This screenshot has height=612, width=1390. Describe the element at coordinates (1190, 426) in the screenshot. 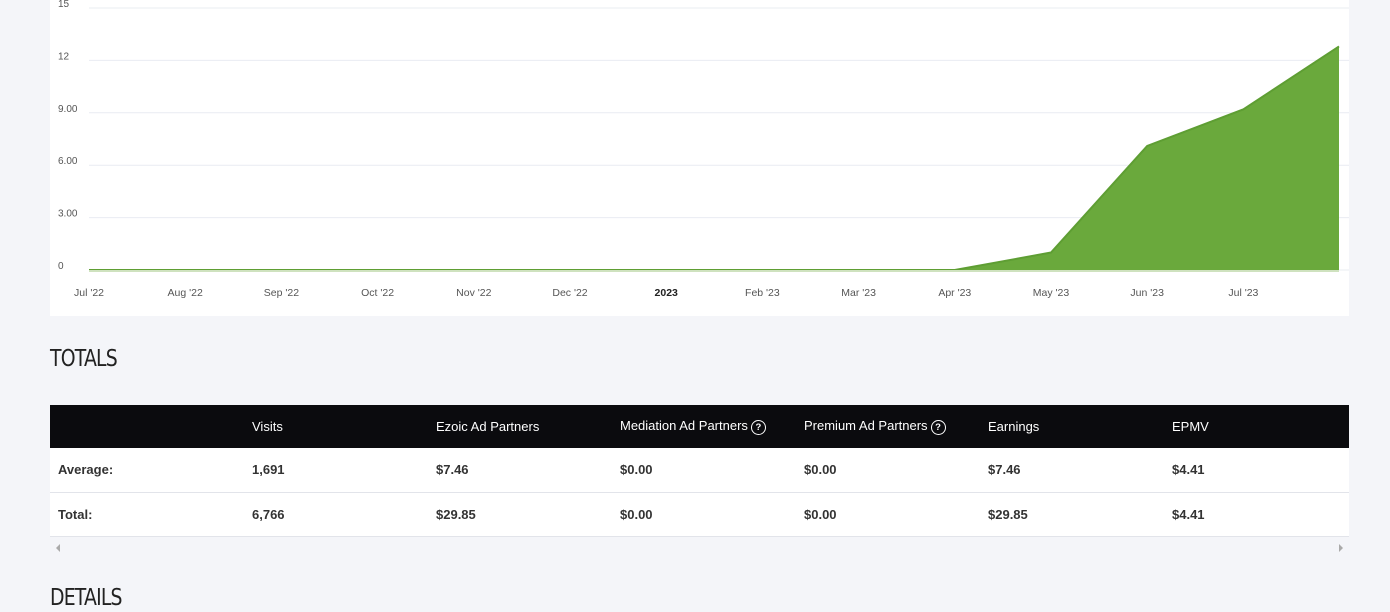

I see `header-epmv: EPMV` at that location.